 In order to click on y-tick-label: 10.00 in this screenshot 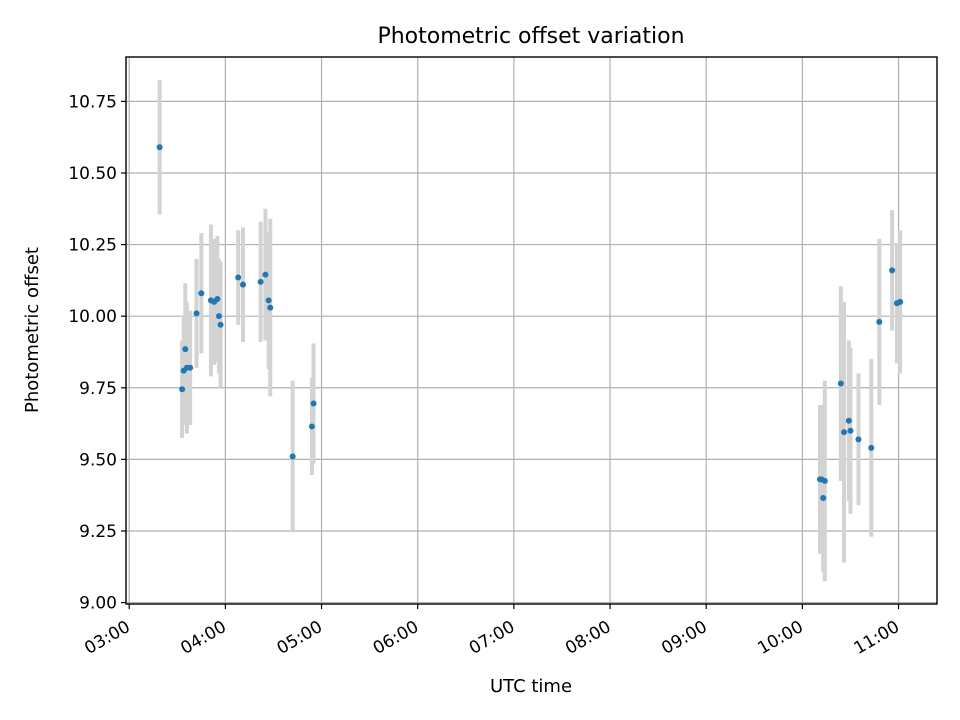, I will do `click(92, 317)`.